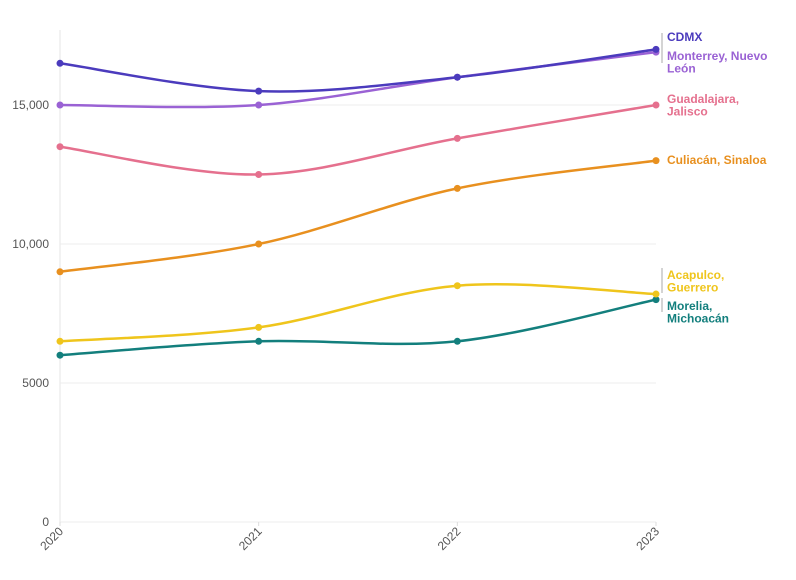  What do you see at coordinates (45, 522) in the screenshot?
I see `y-tick-label: 0` at bounding box center [45, 522].